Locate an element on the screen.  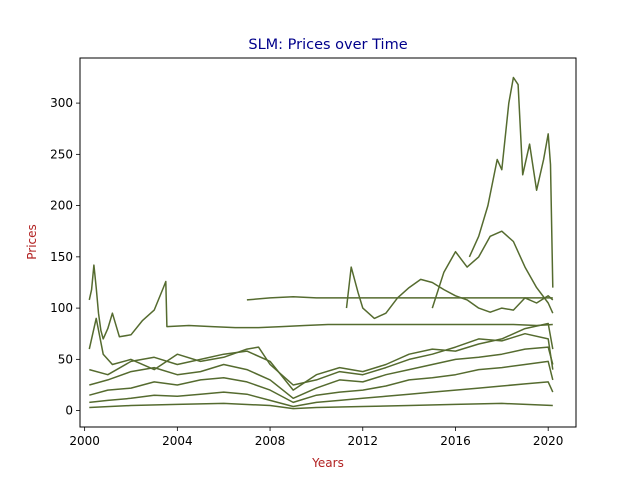
x-tick-label: 2004 is located at coordinates (177, 441).